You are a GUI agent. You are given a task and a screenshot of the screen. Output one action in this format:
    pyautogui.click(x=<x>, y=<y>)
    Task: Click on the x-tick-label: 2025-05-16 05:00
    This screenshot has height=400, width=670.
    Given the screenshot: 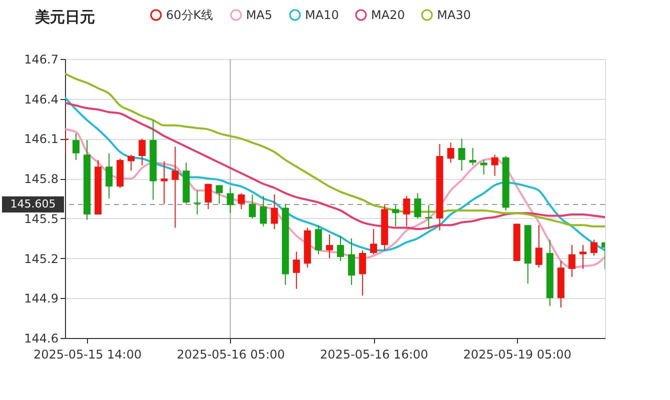 What is the action you would take?
    pyautogui.click(x=230, y=355)
    